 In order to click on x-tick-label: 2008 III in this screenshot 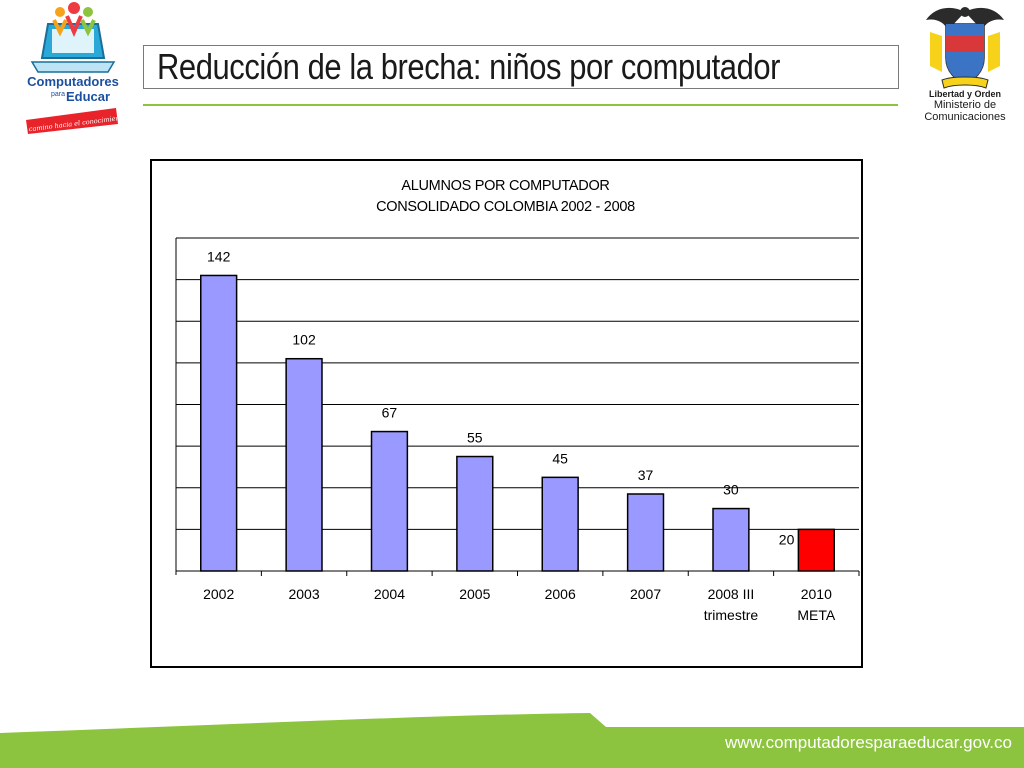, I will do `click(731, 594)`.